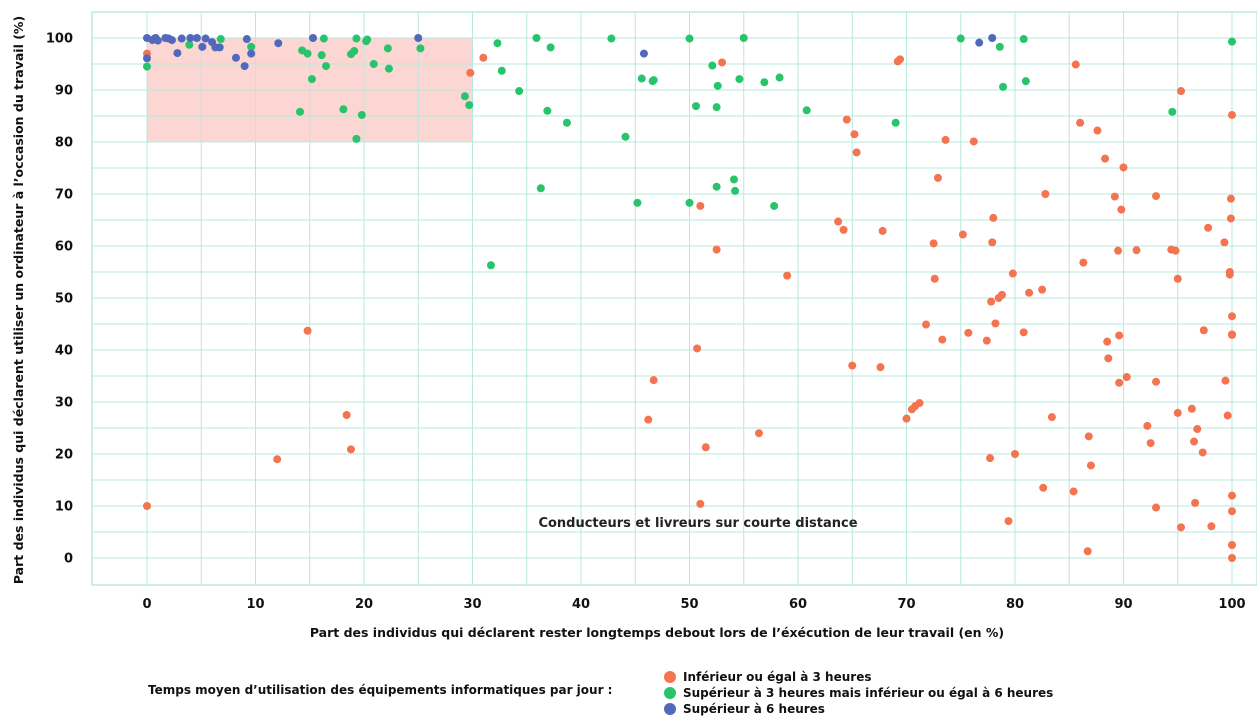  What do you see at coordinates (64, 195) in the screenshot?
I see `y-tick-label: 70` at bounding box center [64, 195].